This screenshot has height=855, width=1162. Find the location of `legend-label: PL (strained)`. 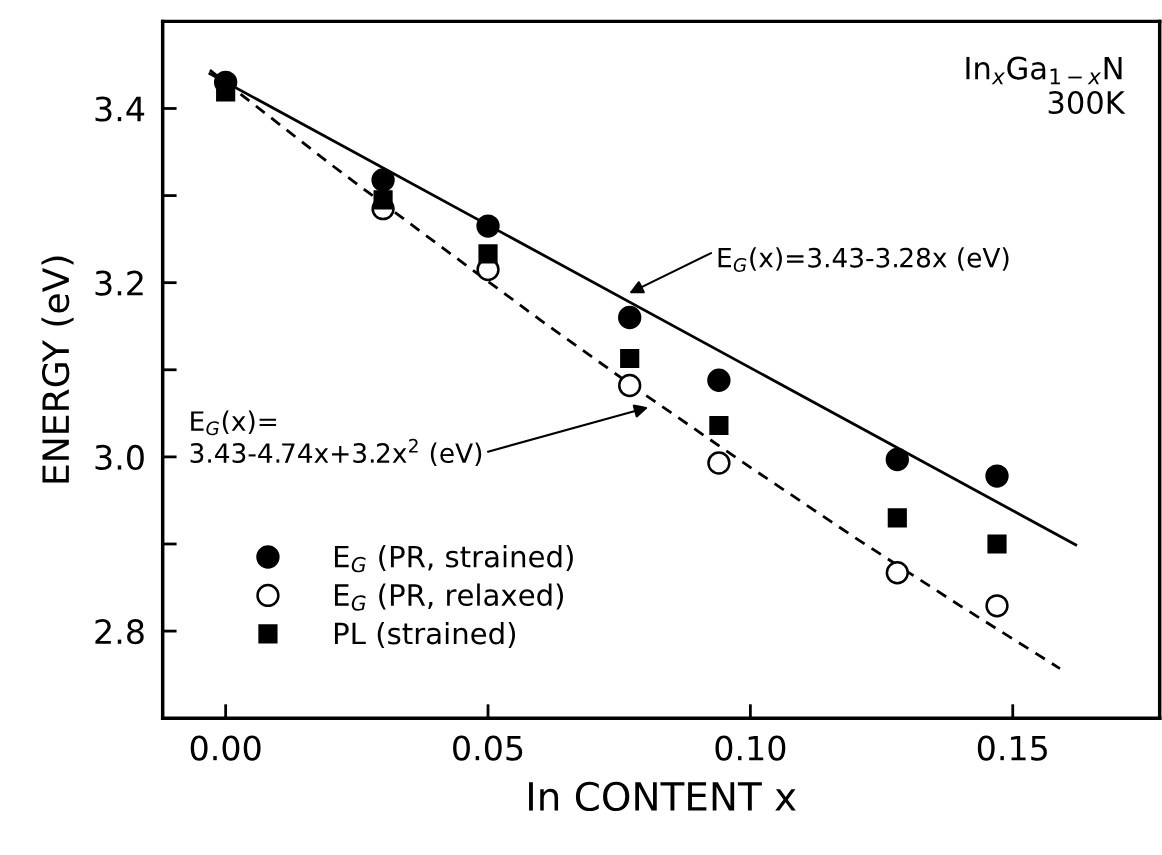

legend-label: PL (strained) is located at coordinates (425, 634).